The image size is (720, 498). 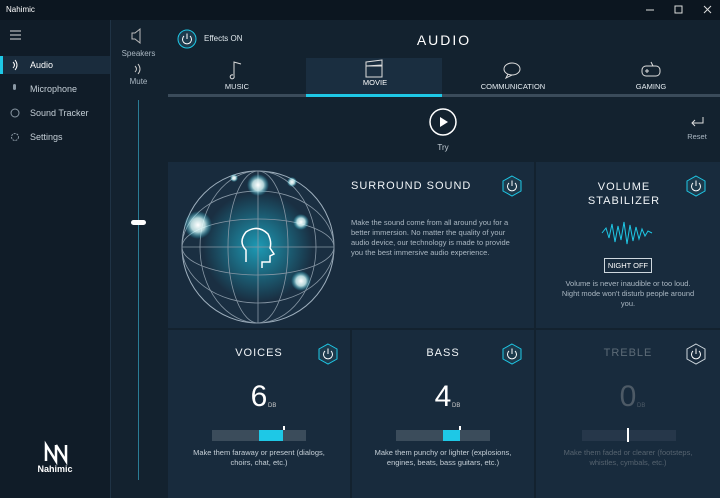 I want to click on maximize, so click(x=678, y=9).